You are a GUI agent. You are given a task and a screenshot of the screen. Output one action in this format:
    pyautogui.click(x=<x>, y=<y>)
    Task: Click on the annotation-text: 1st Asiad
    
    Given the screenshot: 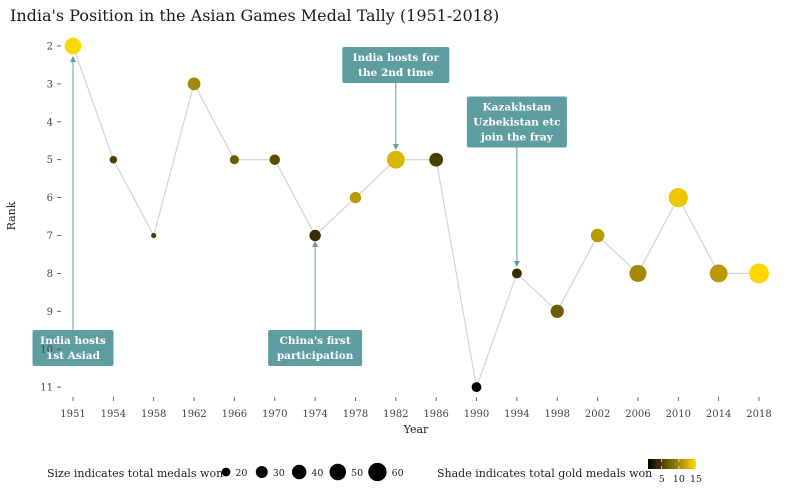 What is the action you would take?
    pyautogui.click(x=73, y=356)
    